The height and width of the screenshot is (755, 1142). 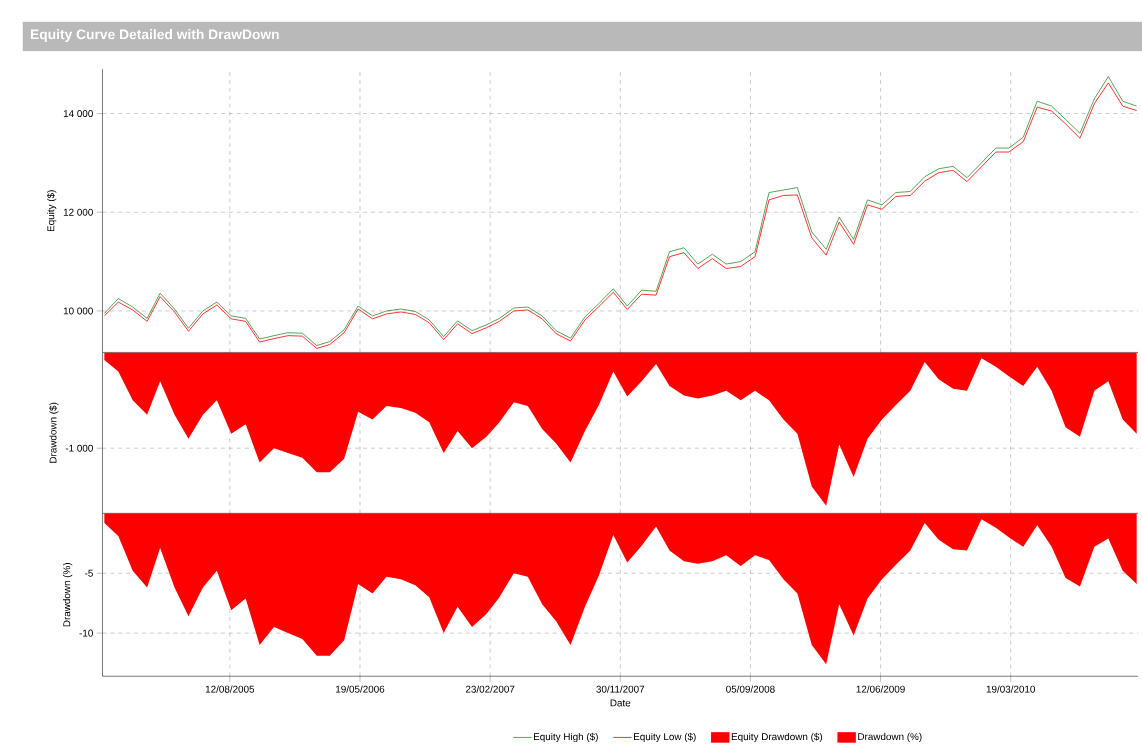 What do you see at coordinates (79, 448) in the screenshot?
I see `y-tick-label: -1 000` at bounding box center [79, 448].